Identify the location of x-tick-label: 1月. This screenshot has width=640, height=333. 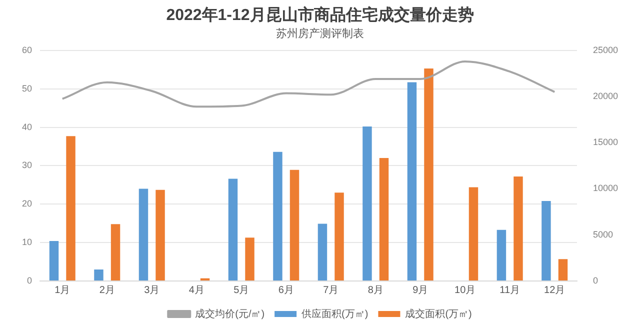
(62, 290).